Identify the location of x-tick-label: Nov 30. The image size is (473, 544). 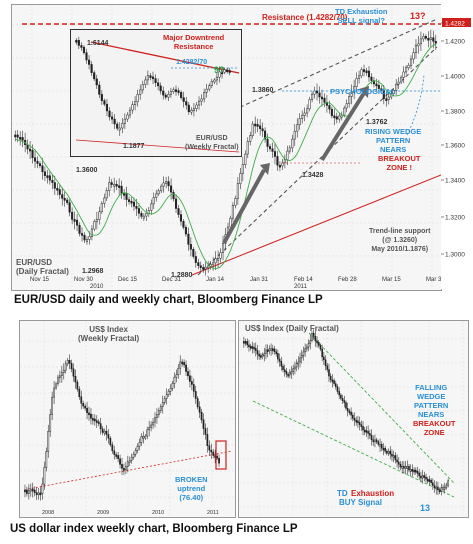
(84, 280).